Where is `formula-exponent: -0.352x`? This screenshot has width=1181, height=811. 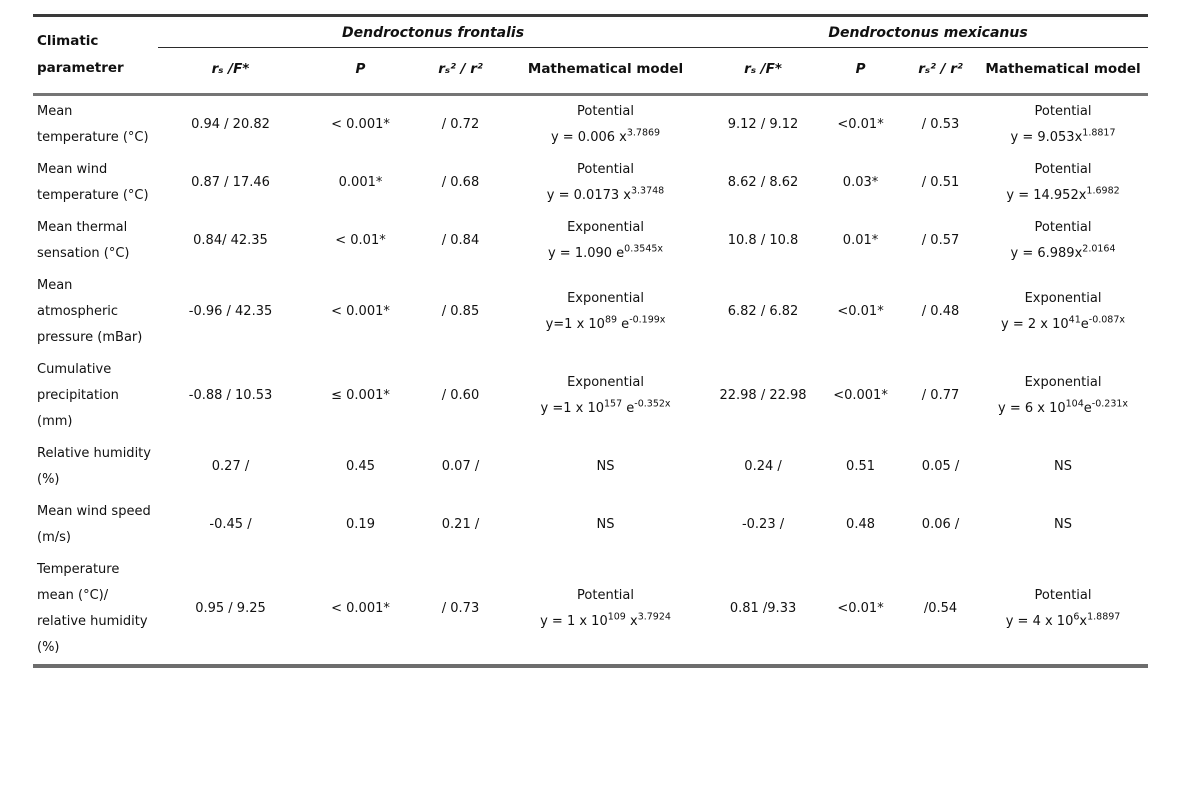 formula-exponent: -0.352x is located at coordinates (652, 404).